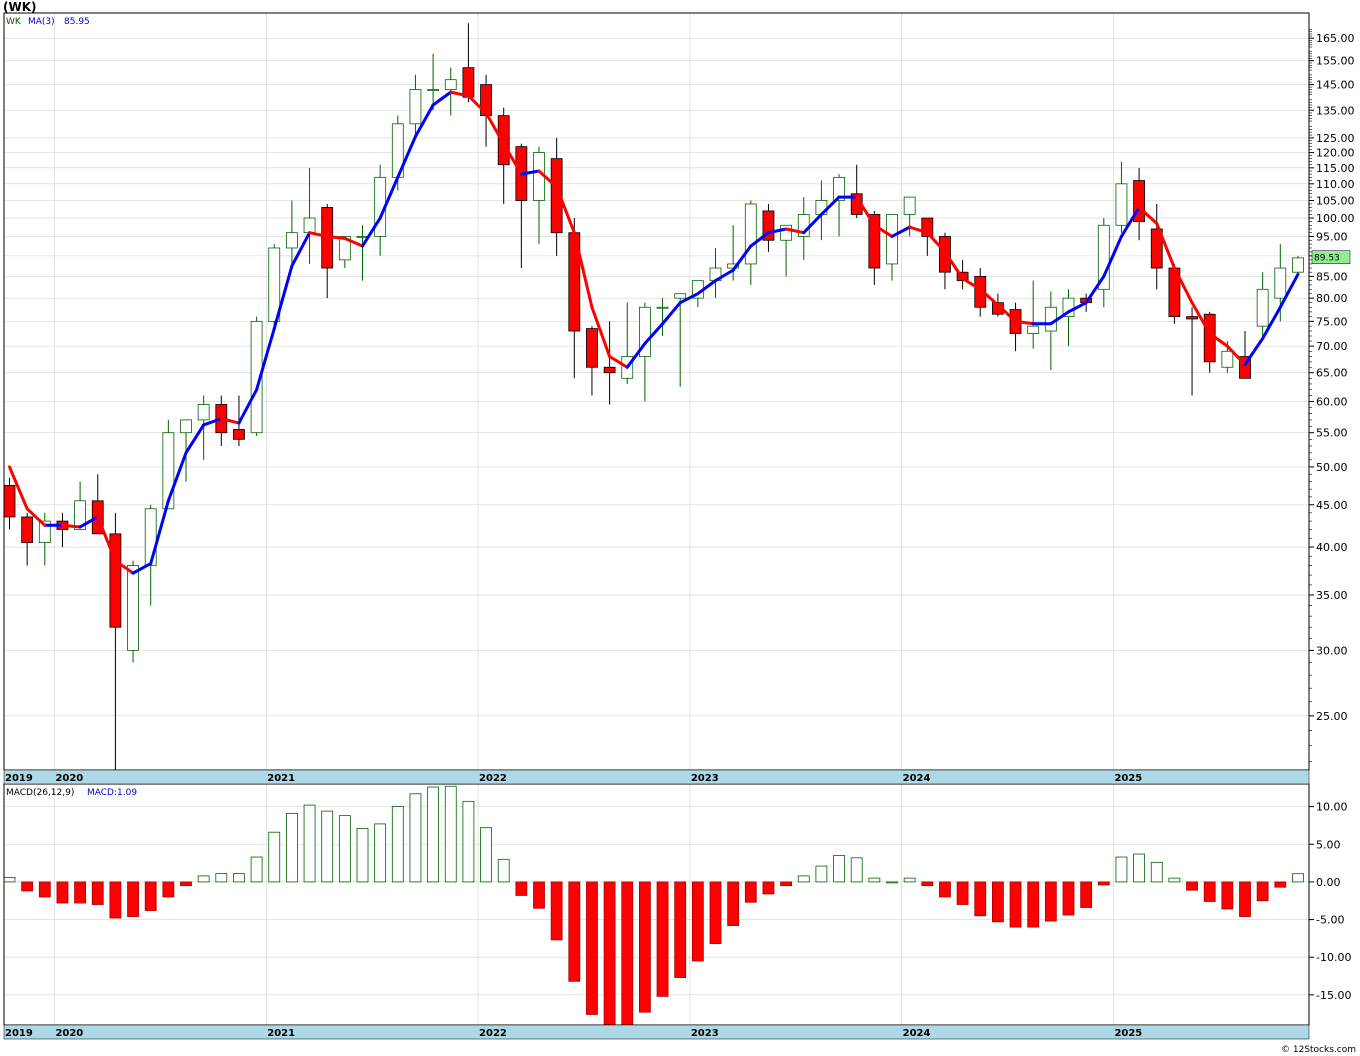 The width and height of the screenshot is (1360, 1056). What do you see at coordinates (1332, 595) in the screenshot?
I see `price-y-tick-label: 35.00` at bounding box center [1332, 595].